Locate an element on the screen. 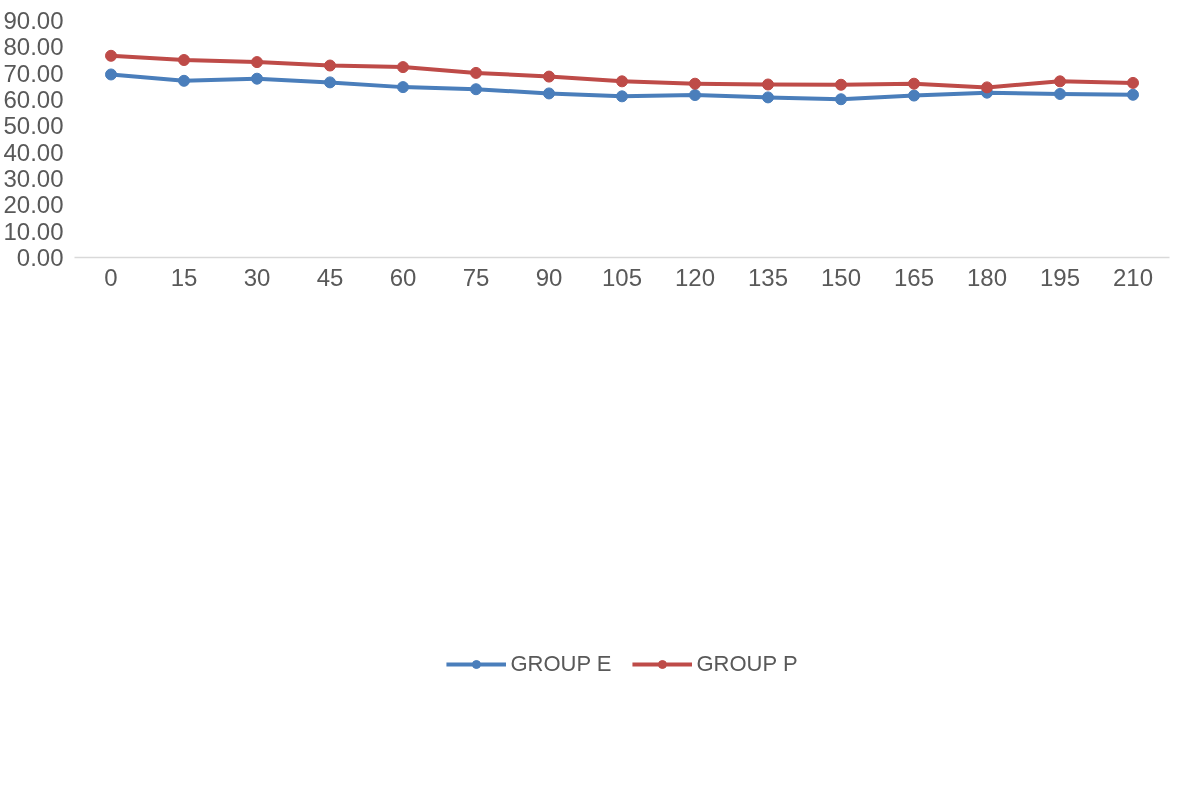 Image resolution: width=1199 pixels, height=798 pixels. y-tick-label: 40.00 is located at coordinates (33, 152).